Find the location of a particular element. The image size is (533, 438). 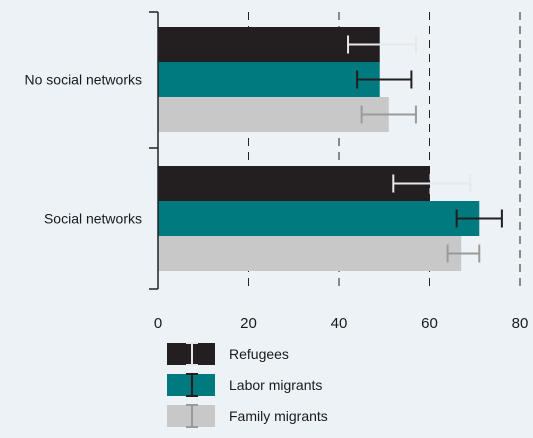

category-label-1: No social networks is located at coordinates (84, 80).